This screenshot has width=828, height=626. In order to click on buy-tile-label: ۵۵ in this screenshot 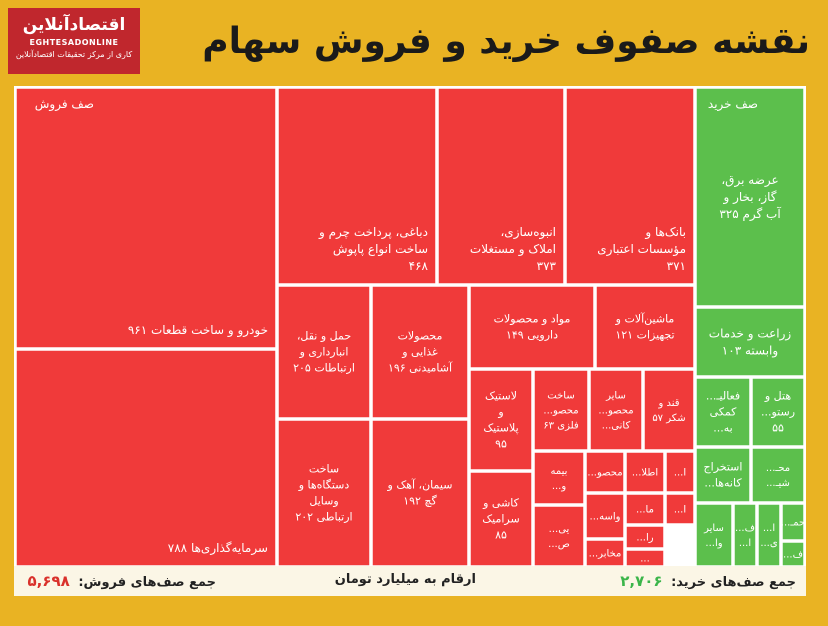, I will do `click(778, 428)`.